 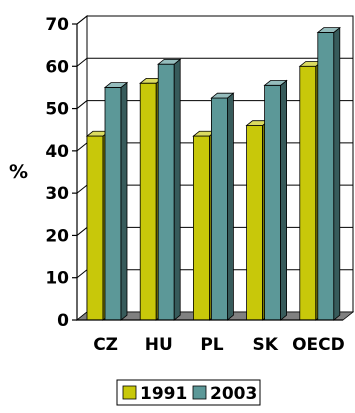 I want to click on legend: 1991 2003, so click(x=188, y=392).